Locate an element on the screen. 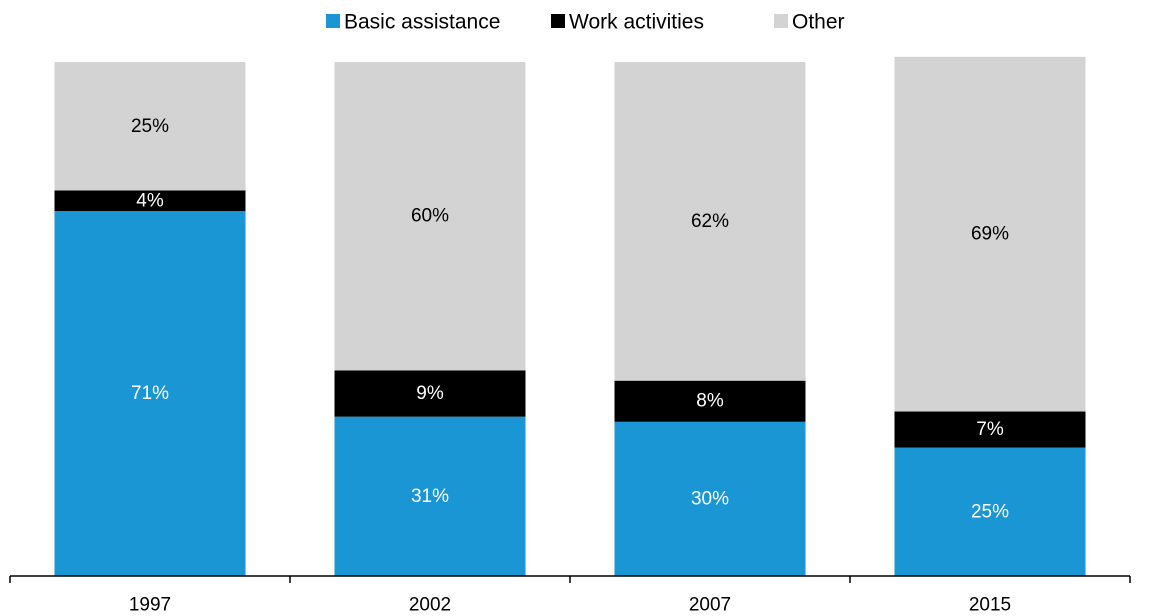  bar-segment-basic-assistance-2002 is located at coordinates (430, 496).